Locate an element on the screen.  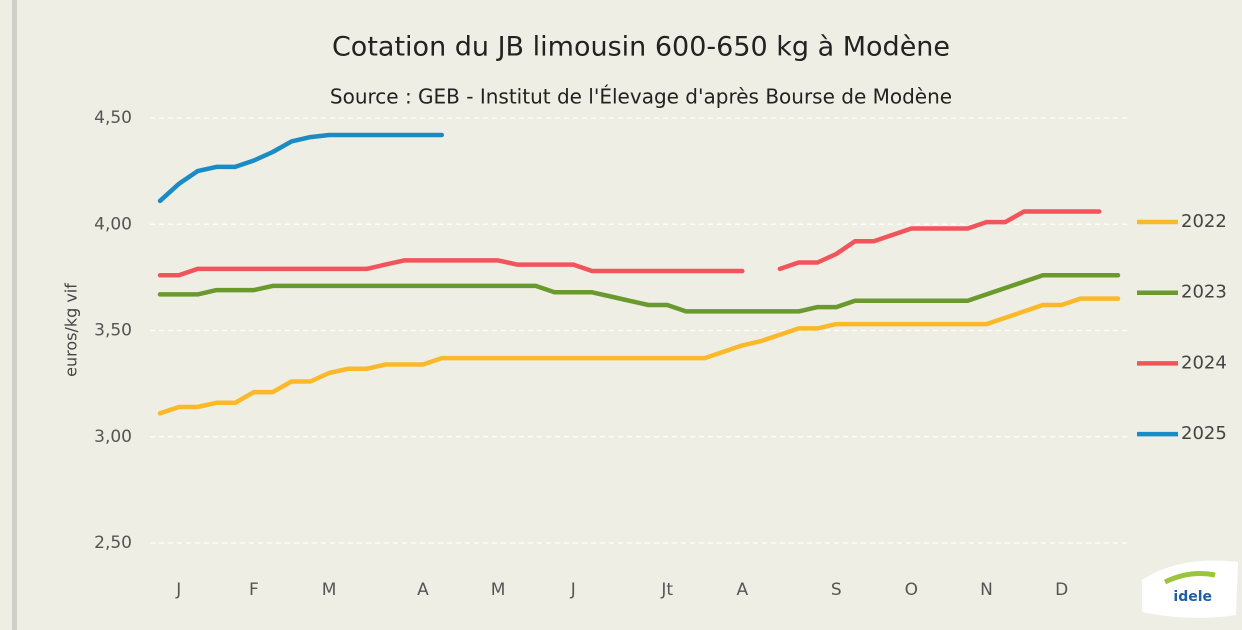
x-tick-label: F is located at coordinates (254, 590).